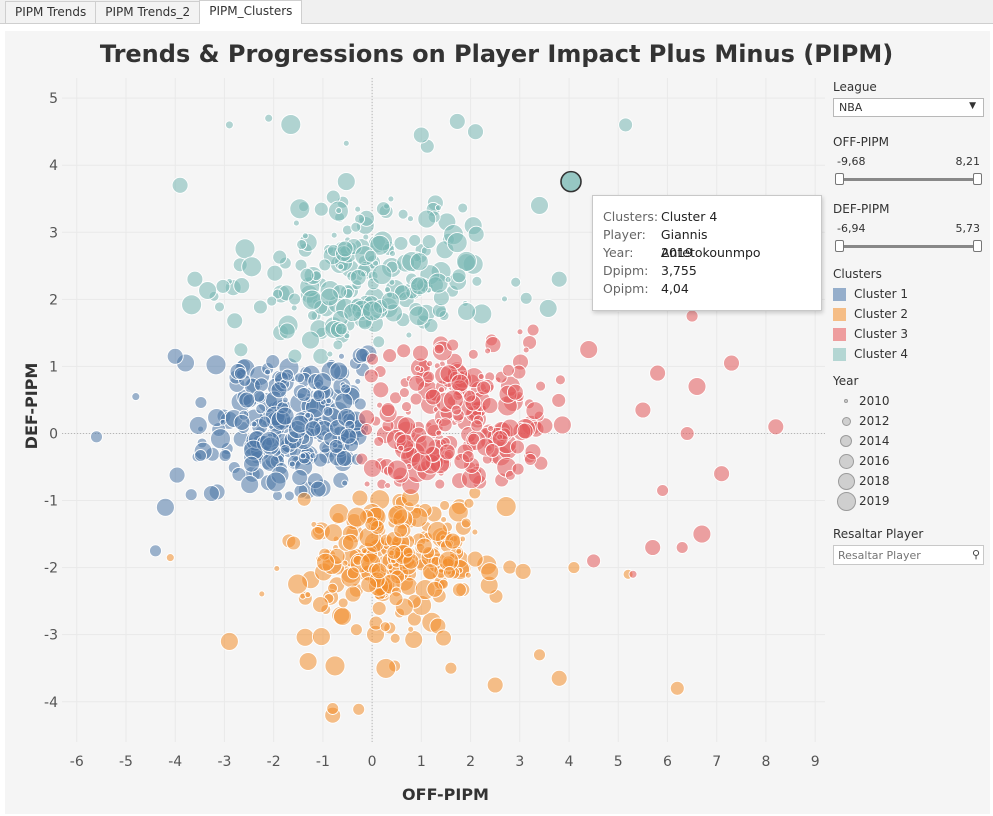 The image size is (993, 816). Describe the element at coordinates (910, 441) in the screenshot. I see `year-size-2014: 2014` at that location.